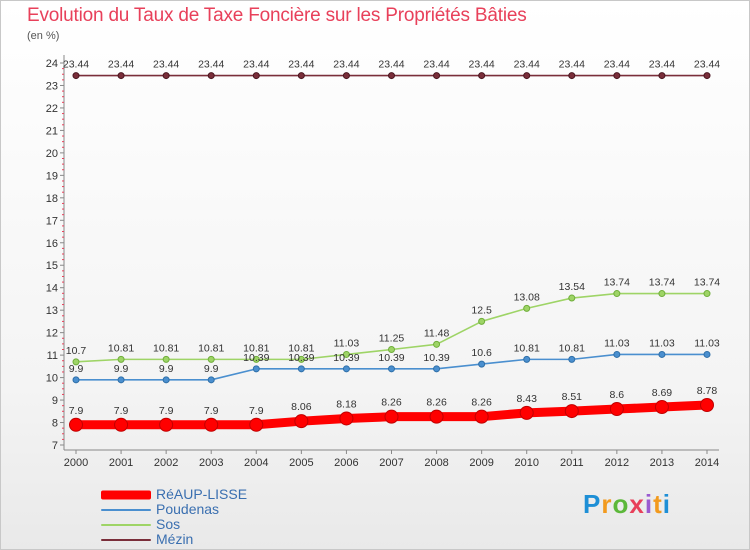 The height and width of the screenshot is (550, 750). What do you see at coordinates (52, 64) in the screenshot?
I see `y-tick-label: 24` at bounding box center [52, 64].